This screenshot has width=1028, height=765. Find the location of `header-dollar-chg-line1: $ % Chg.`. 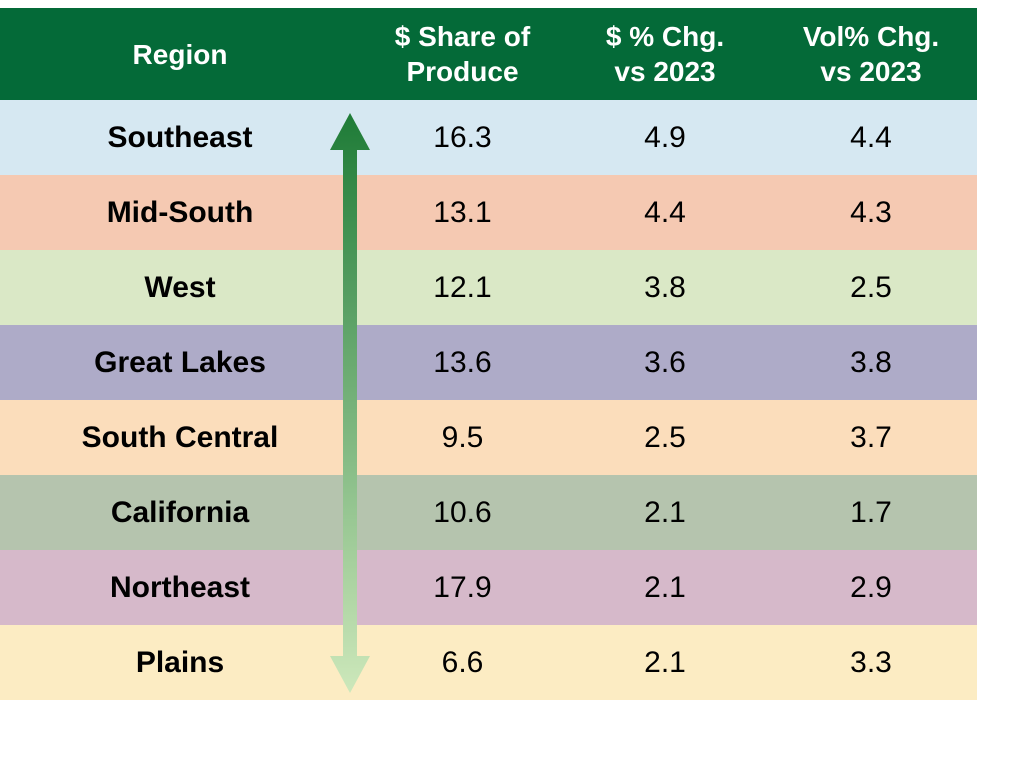

header-dollar-chg-line1: $ % Chg. is located at coordinates (665, 36).